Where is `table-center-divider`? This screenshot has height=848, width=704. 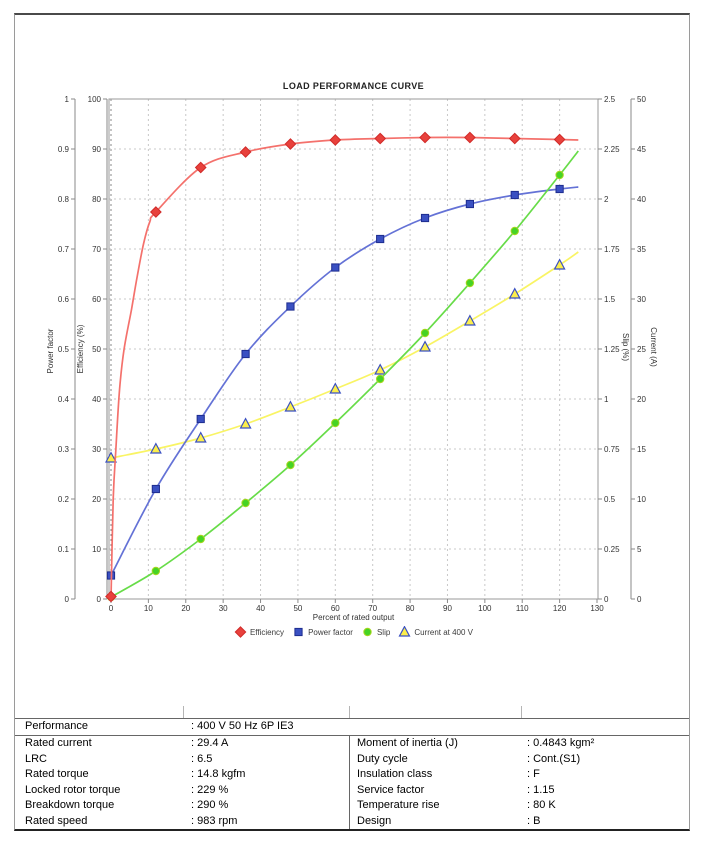 table-center-divider is located at coordinates (349, 782).